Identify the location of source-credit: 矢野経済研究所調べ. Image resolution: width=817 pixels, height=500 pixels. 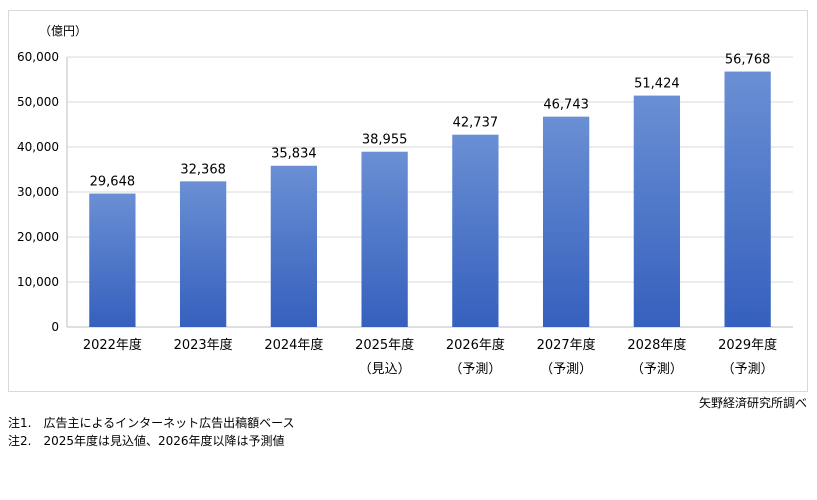
(752, 403).